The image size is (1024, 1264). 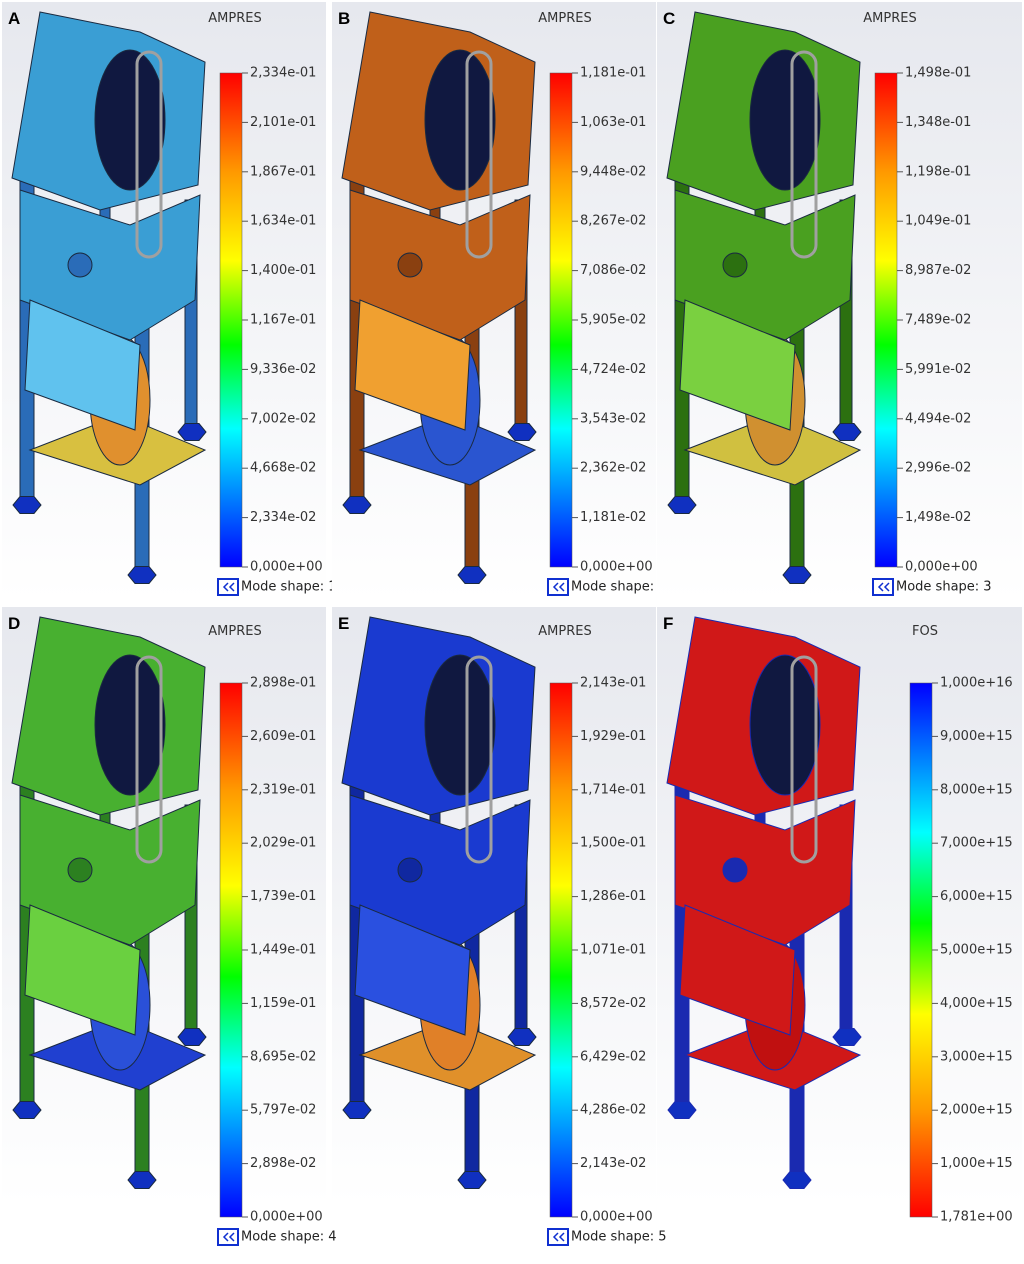 I want to click on scale-label: 1,739e-01, so click(x=283, y=896).